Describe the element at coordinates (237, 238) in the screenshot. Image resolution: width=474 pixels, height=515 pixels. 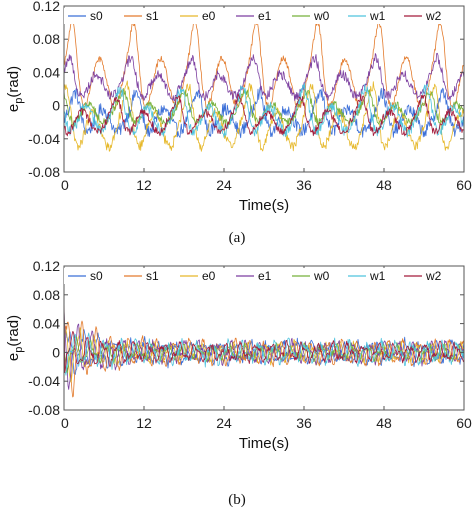
I see `panel-caption: (a)` at that location.